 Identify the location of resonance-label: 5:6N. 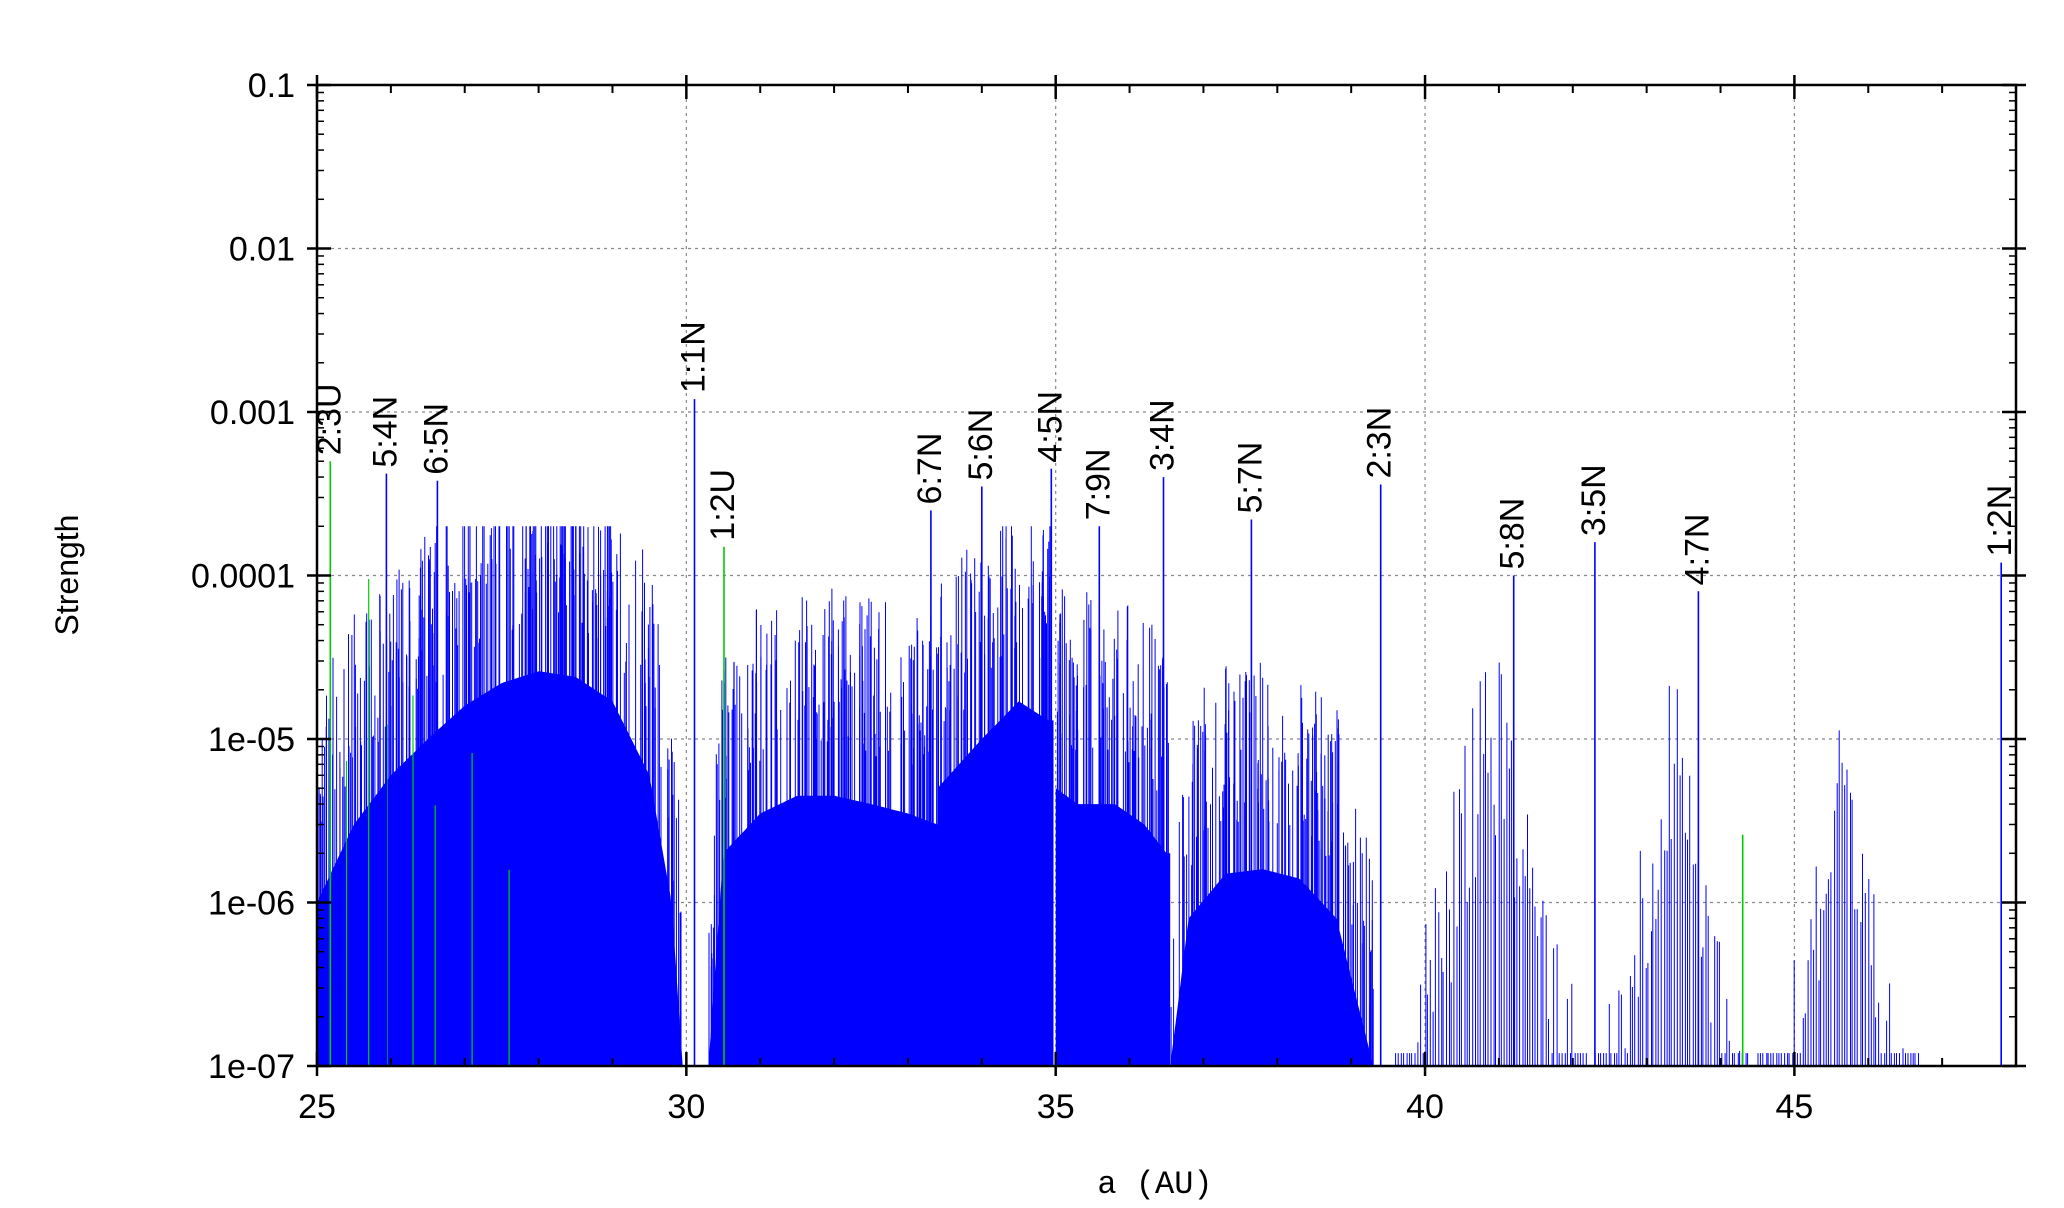
(981, 445).